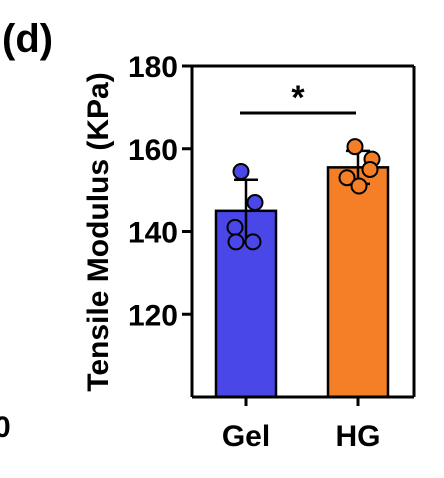  I want to click on y-tick-label: 140, so click(153, 233).